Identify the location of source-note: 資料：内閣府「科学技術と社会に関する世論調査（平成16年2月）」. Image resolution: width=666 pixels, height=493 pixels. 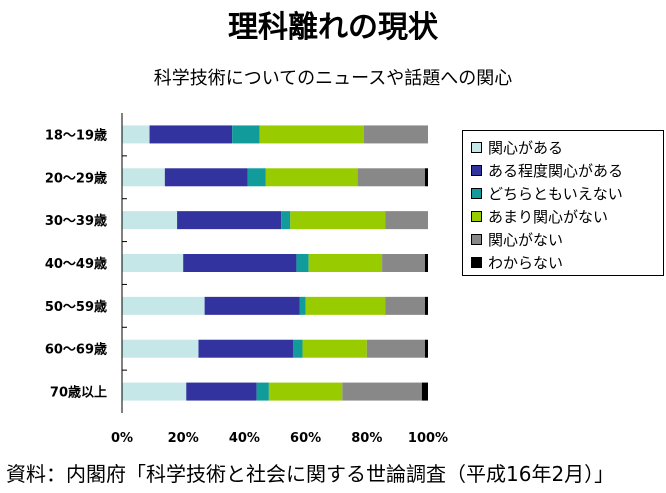
(310, 474).